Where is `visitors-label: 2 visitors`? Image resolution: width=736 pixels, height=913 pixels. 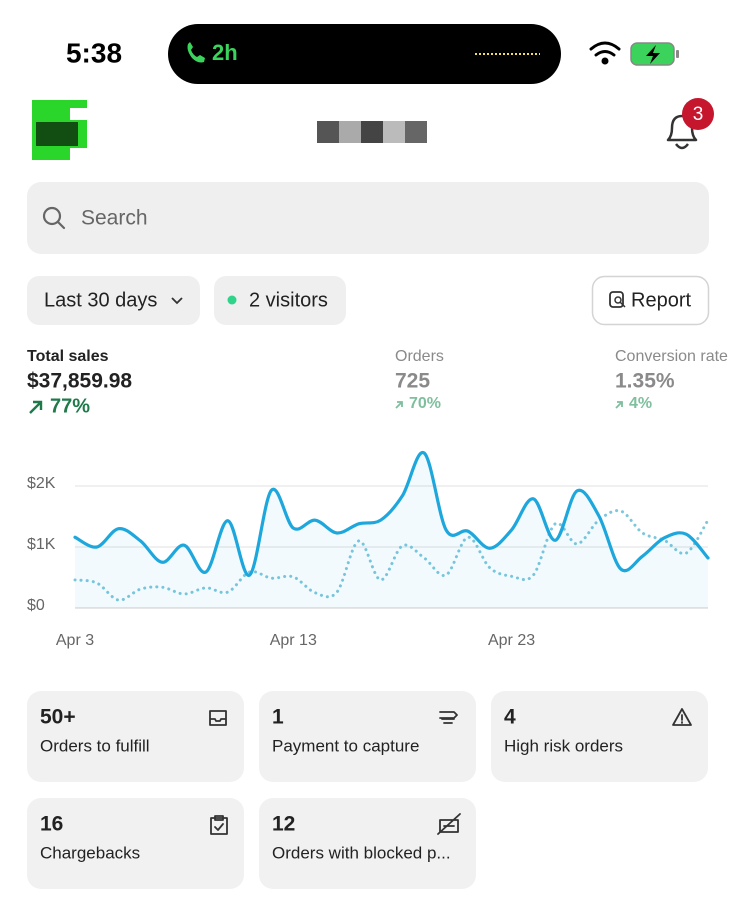 visitors-label: 2 visitors is located at coordinates (288, 300).